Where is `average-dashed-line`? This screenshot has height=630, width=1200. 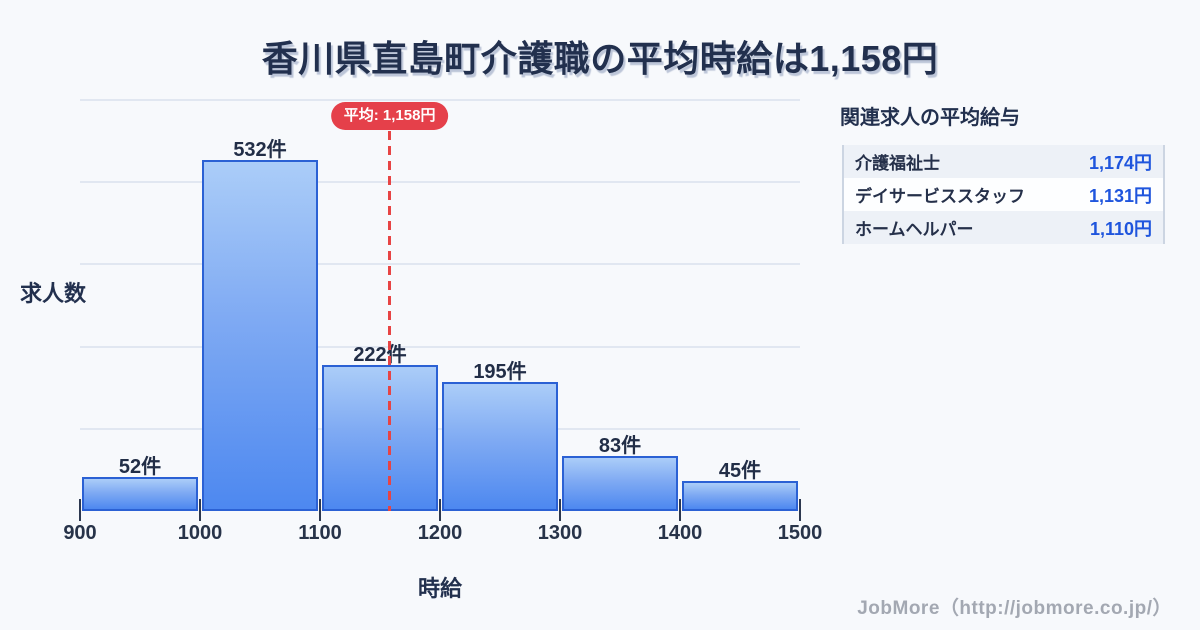 average-dashed-line is located at coordinates (390, 321).